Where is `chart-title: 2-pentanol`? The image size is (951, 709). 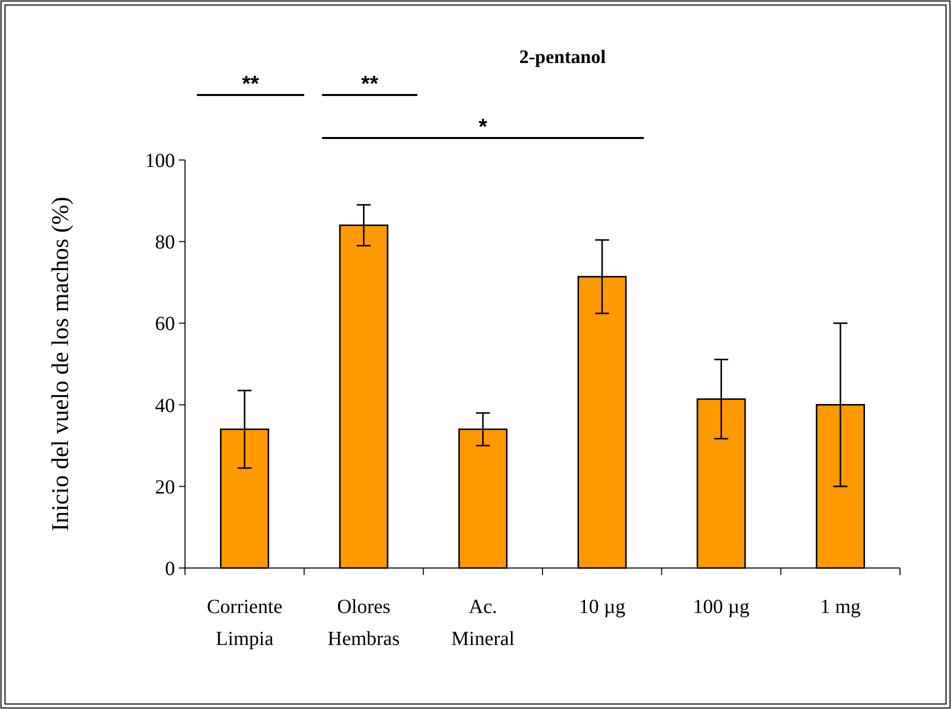
chart-title: 2-pentanol is located at coordinates (562, 57).